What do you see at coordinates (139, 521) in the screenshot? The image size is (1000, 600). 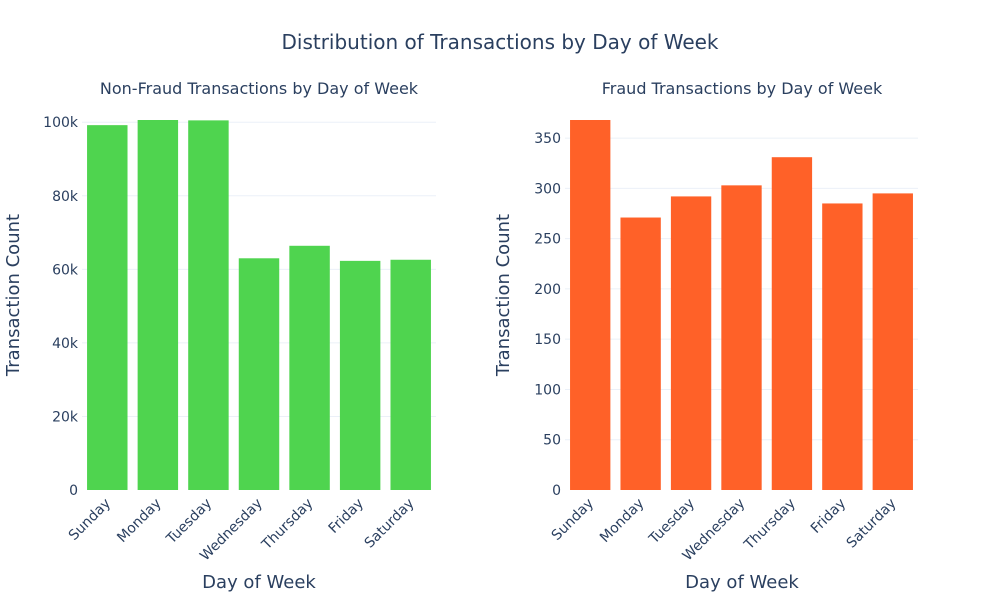 I see `nonfraud-x-tick-label: Monday` at bounding box center [139, 521].